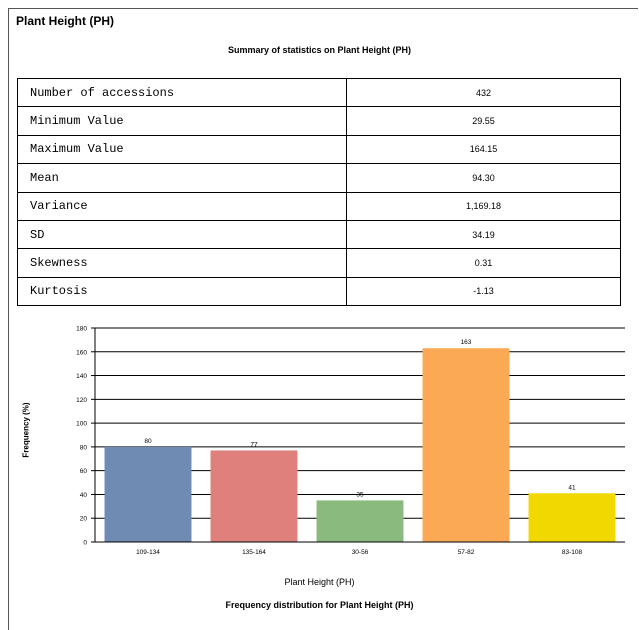 This screenshot has height=630, width=639. I want to click on y-tick-label: 60, so click(84, 471).